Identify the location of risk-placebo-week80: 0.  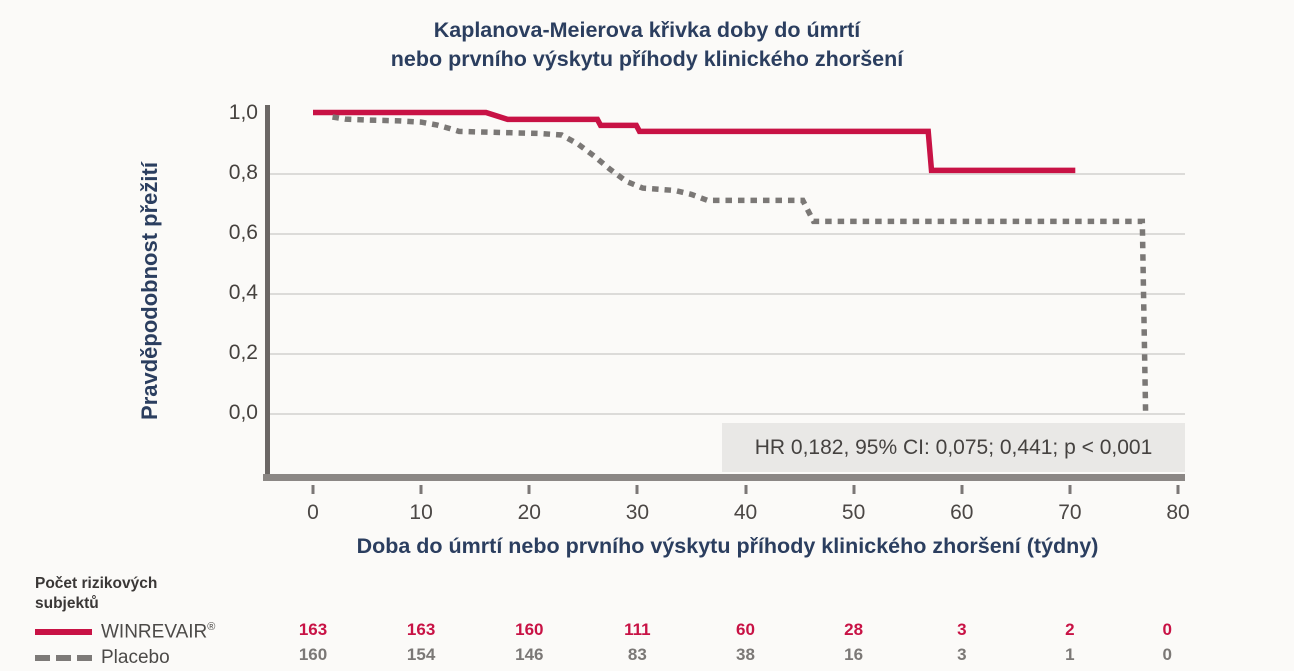
(1167, 654).